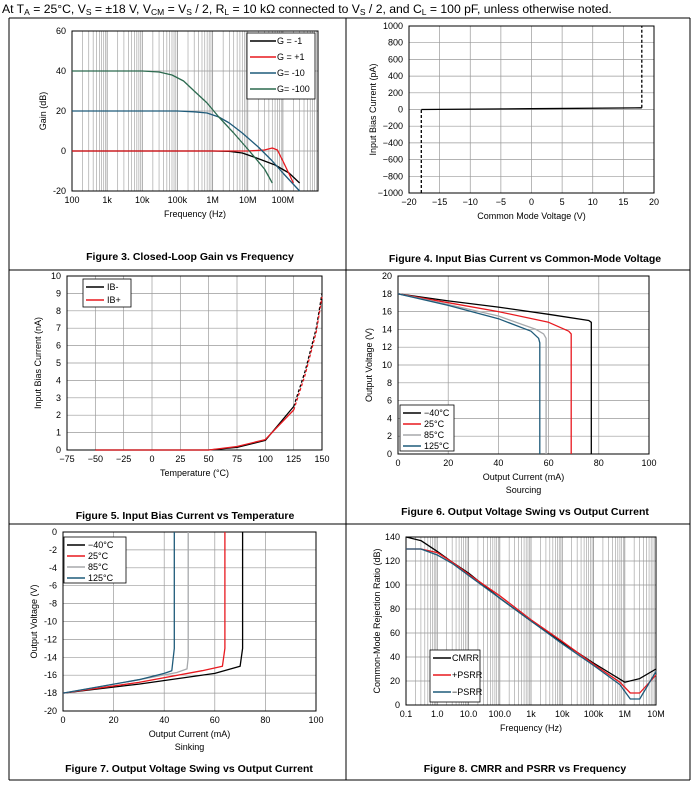 Image resolution: width=699 pixels, height=786 pixels. I want to click on fig6-xtick-label: 60, so click(549, 463).